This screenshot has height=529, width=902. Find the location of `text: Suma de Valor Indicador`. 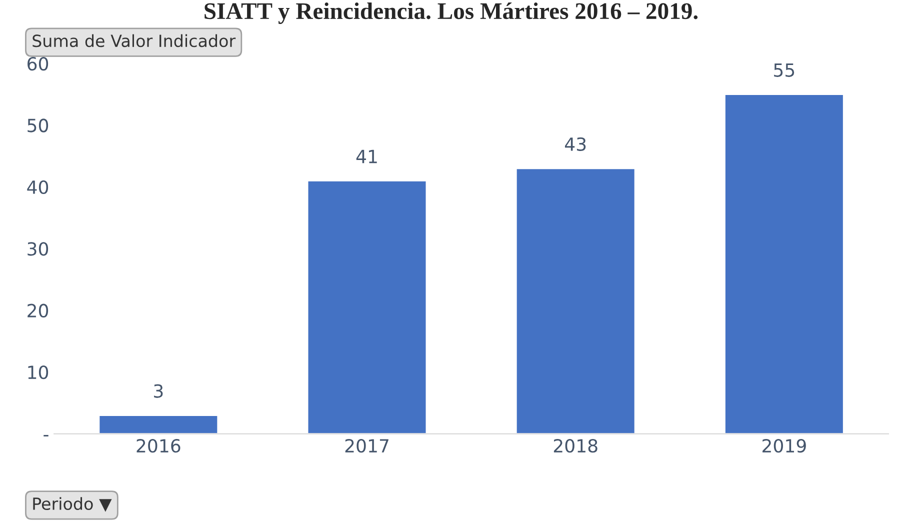

text: Suma de Valor Indicador is located at coordinates (134, 41).